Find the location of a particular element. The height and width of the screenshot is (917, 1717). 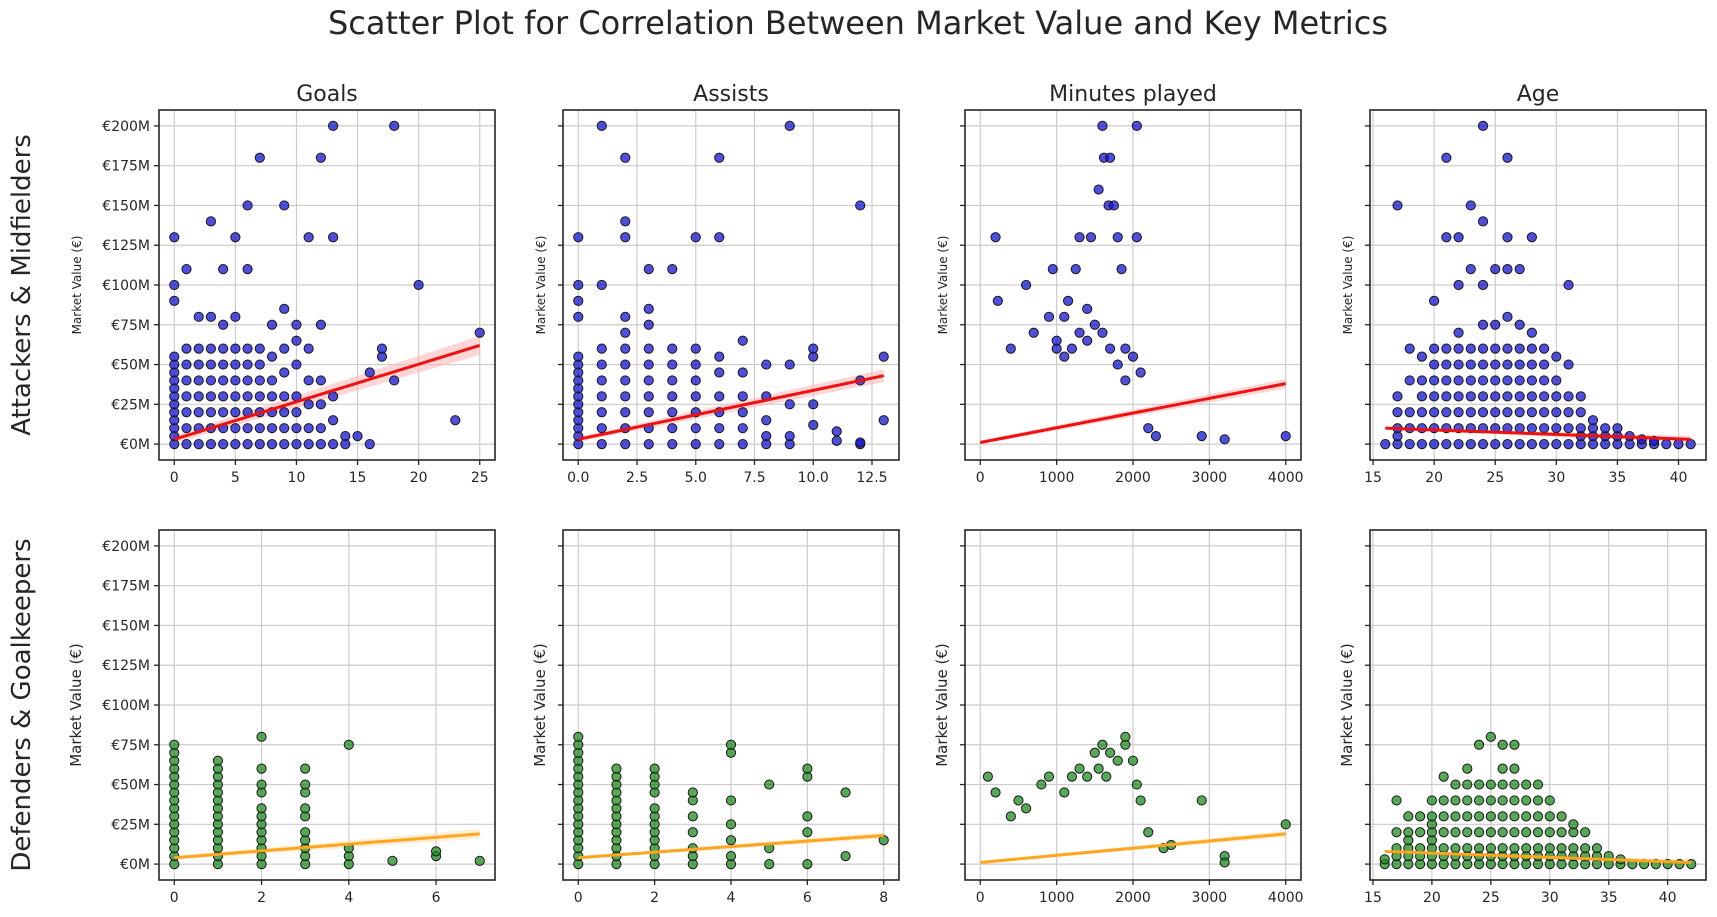

x-tick-label: 2.5 is located at coordinates (637, 478).